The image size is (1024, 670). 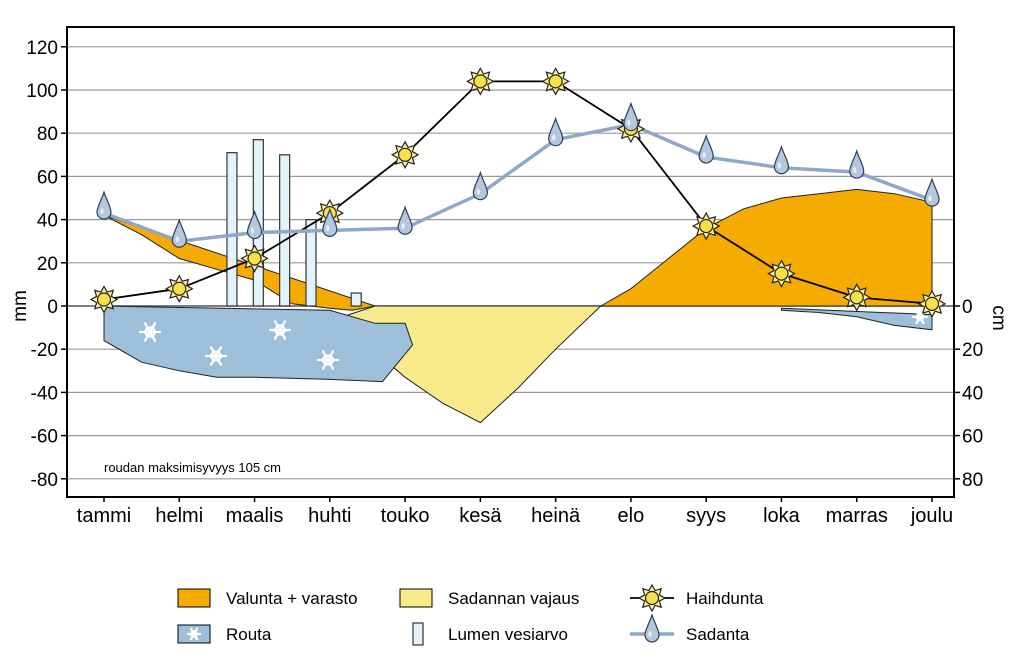 I want to click on legend-item: Valunta + varasto, so click(x=267, y=598).